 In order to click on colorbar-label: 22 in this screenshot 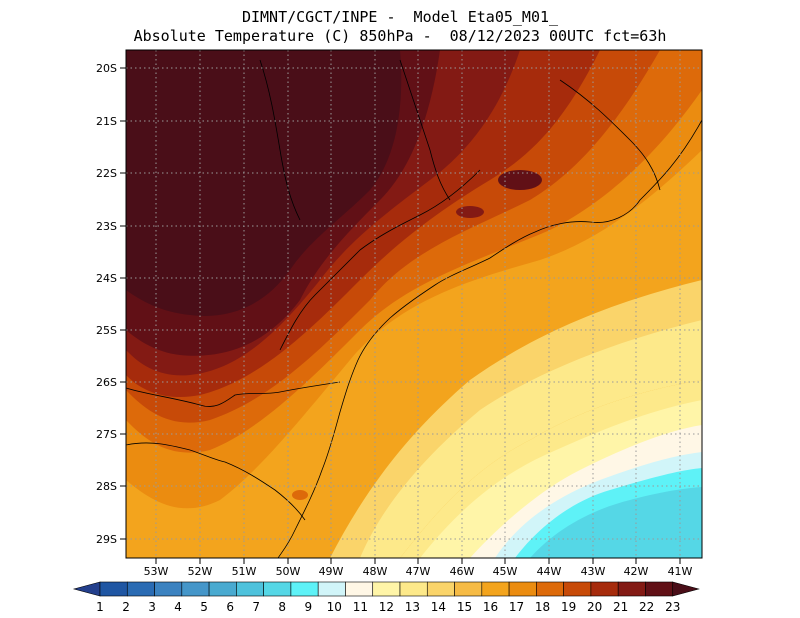, I will do `click(646, 607)`.